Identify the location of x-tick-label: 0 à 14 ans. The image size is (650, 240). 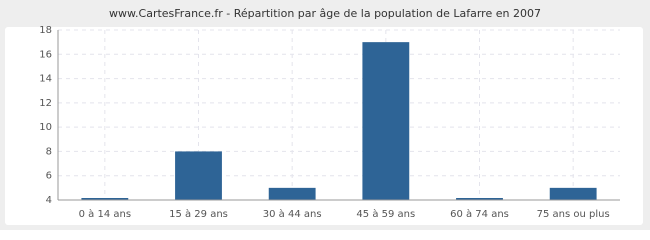
(105, 214).